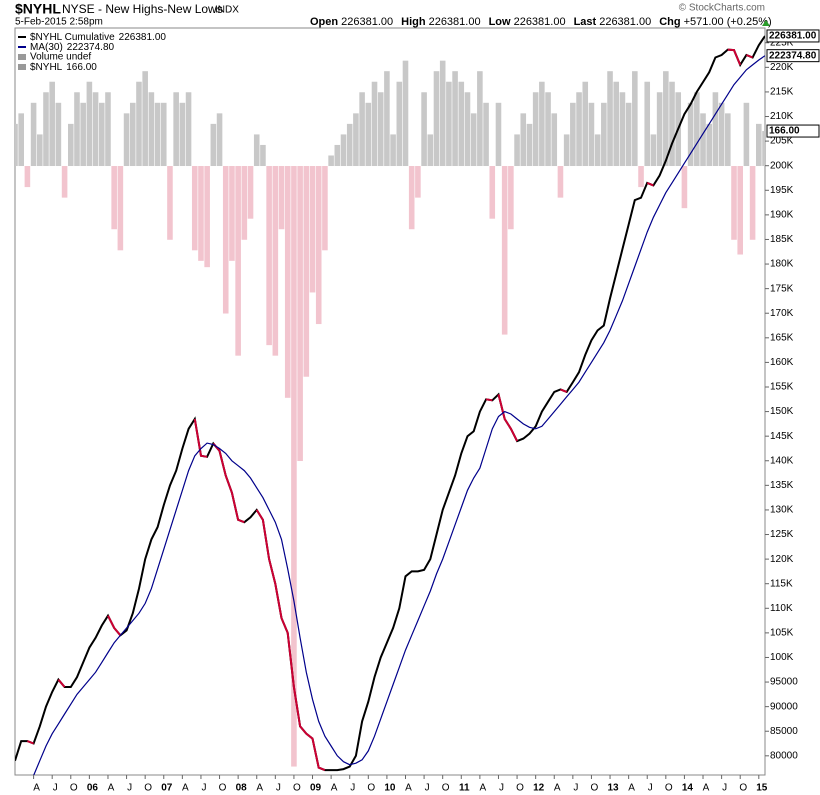  What do you see at coordinates (500, 22) in the screenshot?
I see `quote-label: Low` at bounding box center [500, 22].